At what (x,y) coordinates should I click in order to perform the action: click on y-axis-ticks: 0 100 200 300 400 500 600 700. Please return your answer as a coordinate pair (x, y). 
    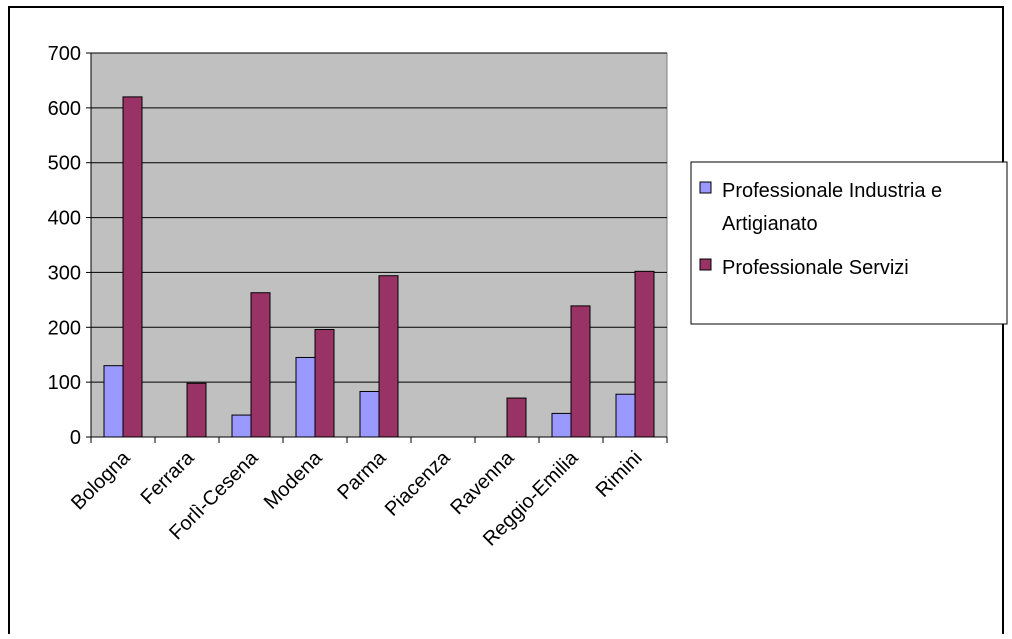
    Looking at the image, I should click on (69, 246).